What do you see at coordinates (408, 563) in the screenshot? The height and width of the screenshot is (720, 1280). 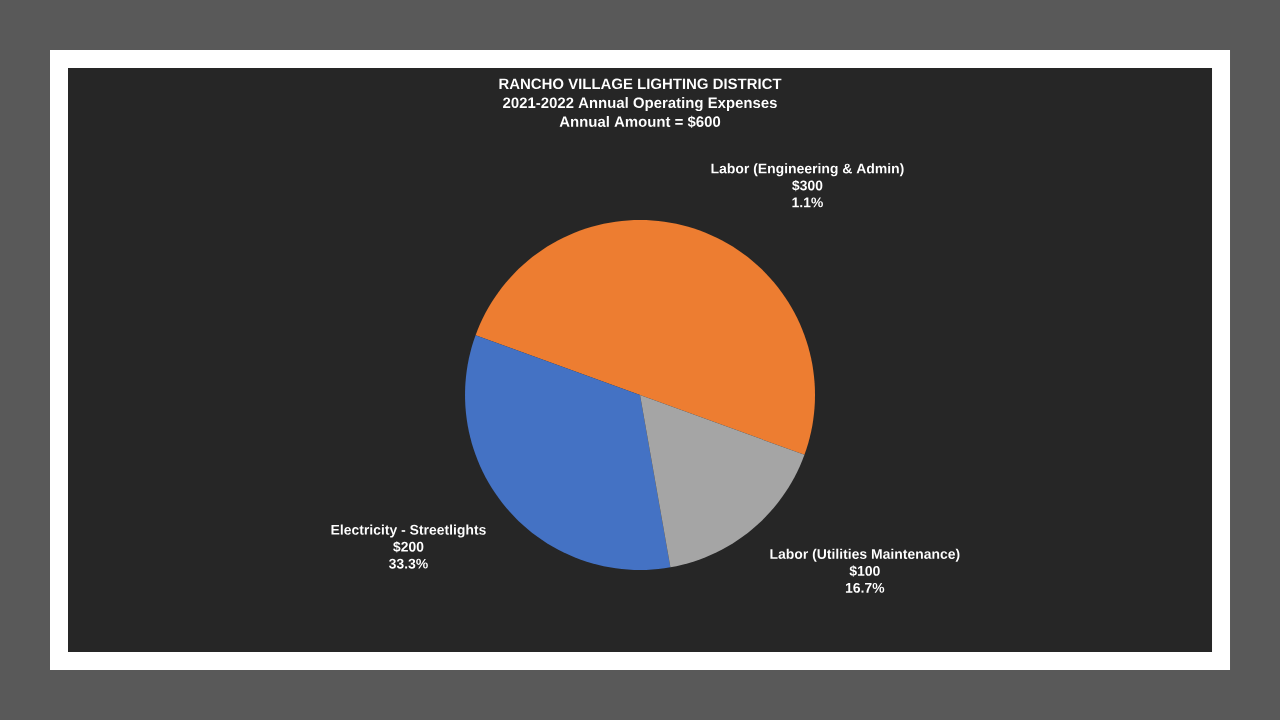 I see `text: 33.3%` at bounding box center [408, 563].